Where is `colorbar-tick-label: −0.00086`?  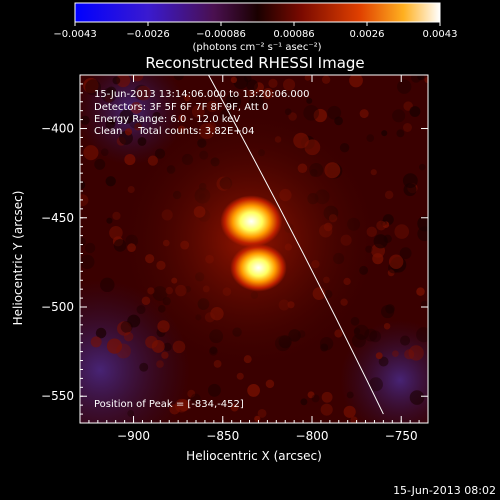 colorbar-tick-label: −0.00086 is located at coordinates (221, 34).